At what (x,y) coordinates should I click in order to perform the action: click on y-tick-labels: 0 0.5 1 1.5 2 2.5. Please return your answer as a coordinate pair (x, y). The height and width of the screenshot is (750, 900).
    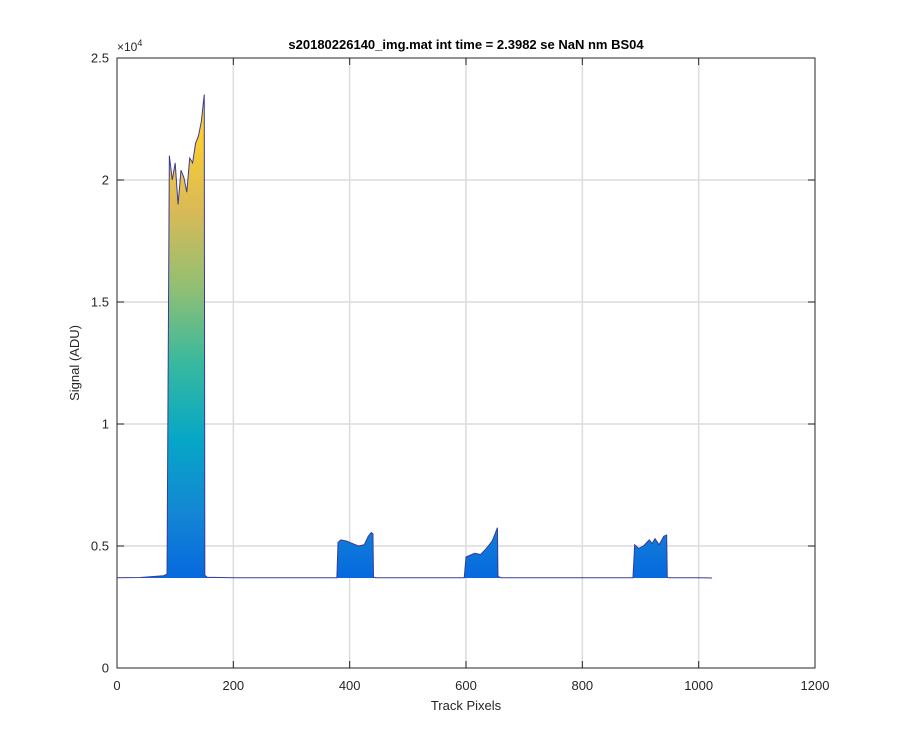
    Looking at the image, I should click on (100, 363).